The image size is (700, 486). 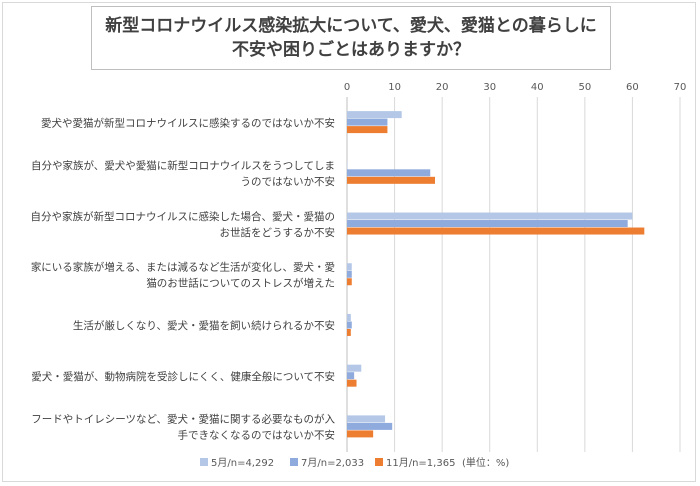 I want to click on x-tick-label: 60, so click(x=632, y=87).